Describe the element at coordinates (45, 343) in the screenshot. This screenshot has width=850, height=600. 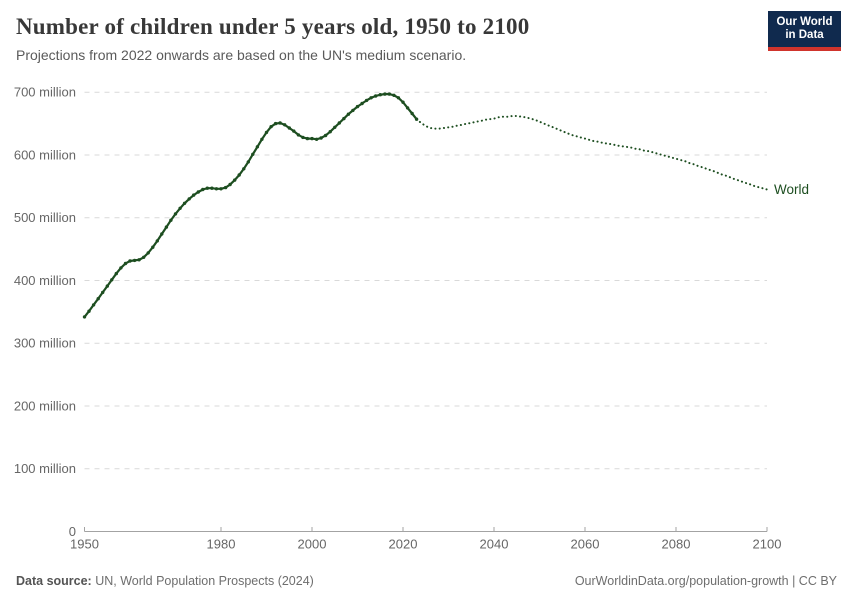
I see `y-axis-tick-label: 300 million` at that location.